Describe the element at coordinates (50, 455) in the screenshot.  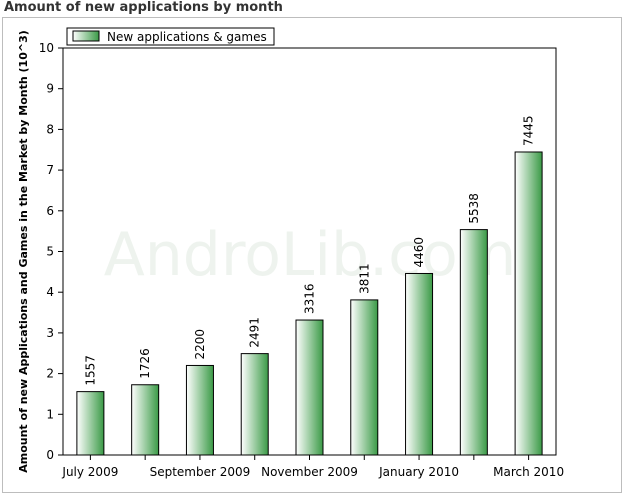
I see `y-tick-label: 0` at that location.